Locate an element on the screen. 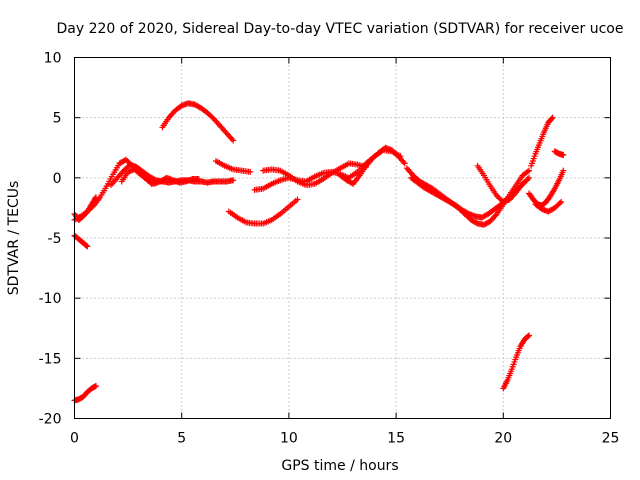 This screenshot has height=480, width=640. series-arc-d is located at coordinates (85, 393).